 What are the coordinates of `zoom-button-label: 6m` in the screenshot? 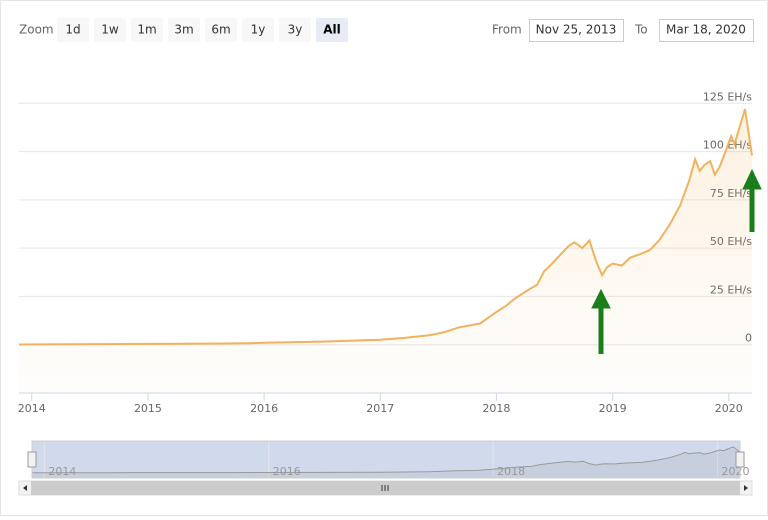 It's located at (220, 30).